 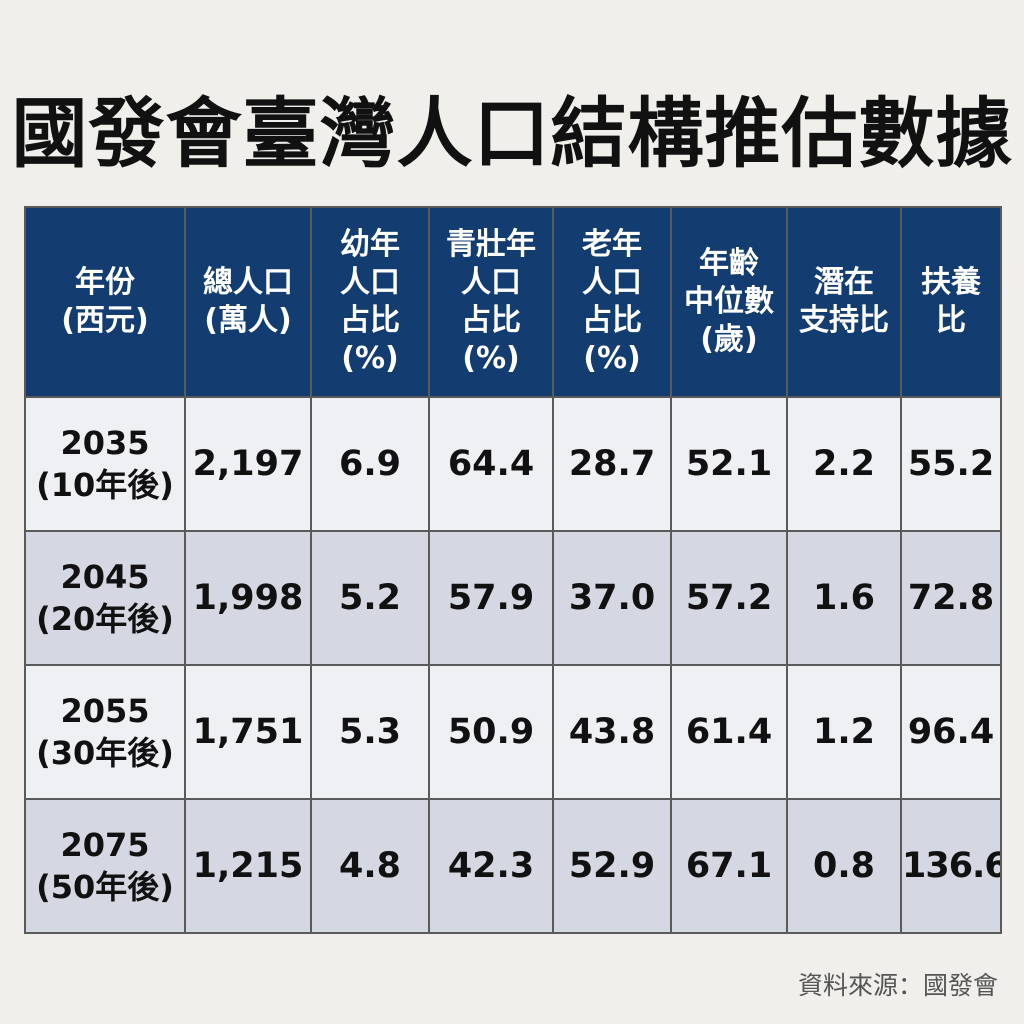 What do you see at coordinates (612, 598) in the screenshot?
I see `elderly-share-cell: 37.0` at bounding box center [612, 598].